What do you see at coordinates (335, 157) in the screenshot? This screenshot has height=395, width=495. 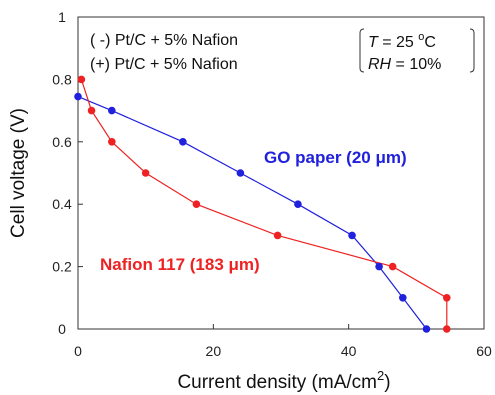 I see `series-label-go-paper: GO paper (20 μm)` at bounding box center [335, 157].